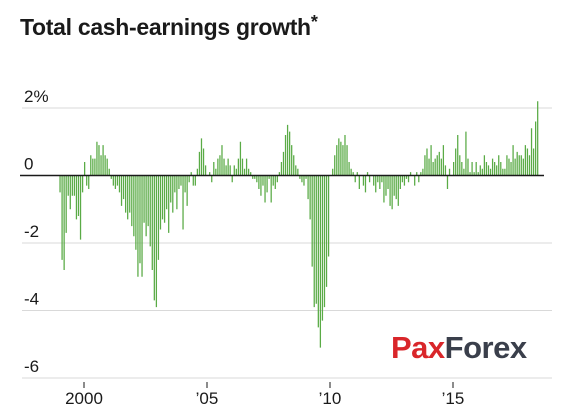  What do you see at coordinates (453, 398) in the screenshot?
I see `x-tick-label: ’15` at bounding box center [453, 398].